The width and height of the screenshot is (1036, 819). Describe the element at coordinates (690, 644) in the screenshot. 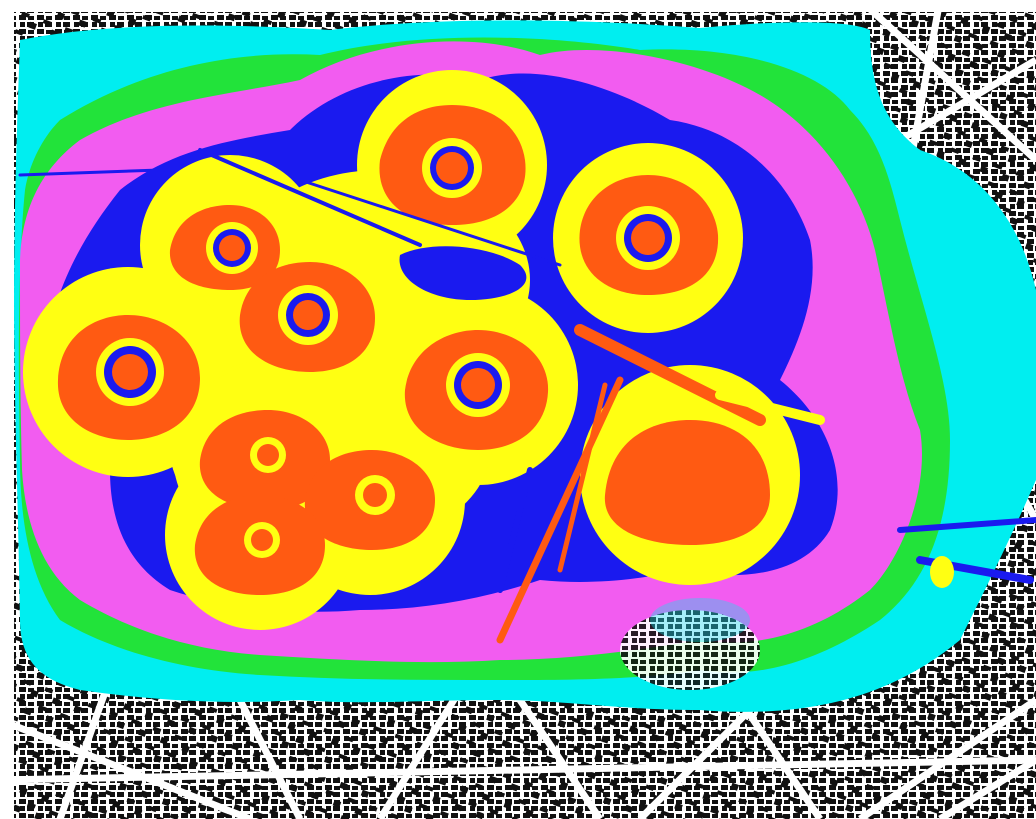

I see `urban-intrusion-patch` at that location.